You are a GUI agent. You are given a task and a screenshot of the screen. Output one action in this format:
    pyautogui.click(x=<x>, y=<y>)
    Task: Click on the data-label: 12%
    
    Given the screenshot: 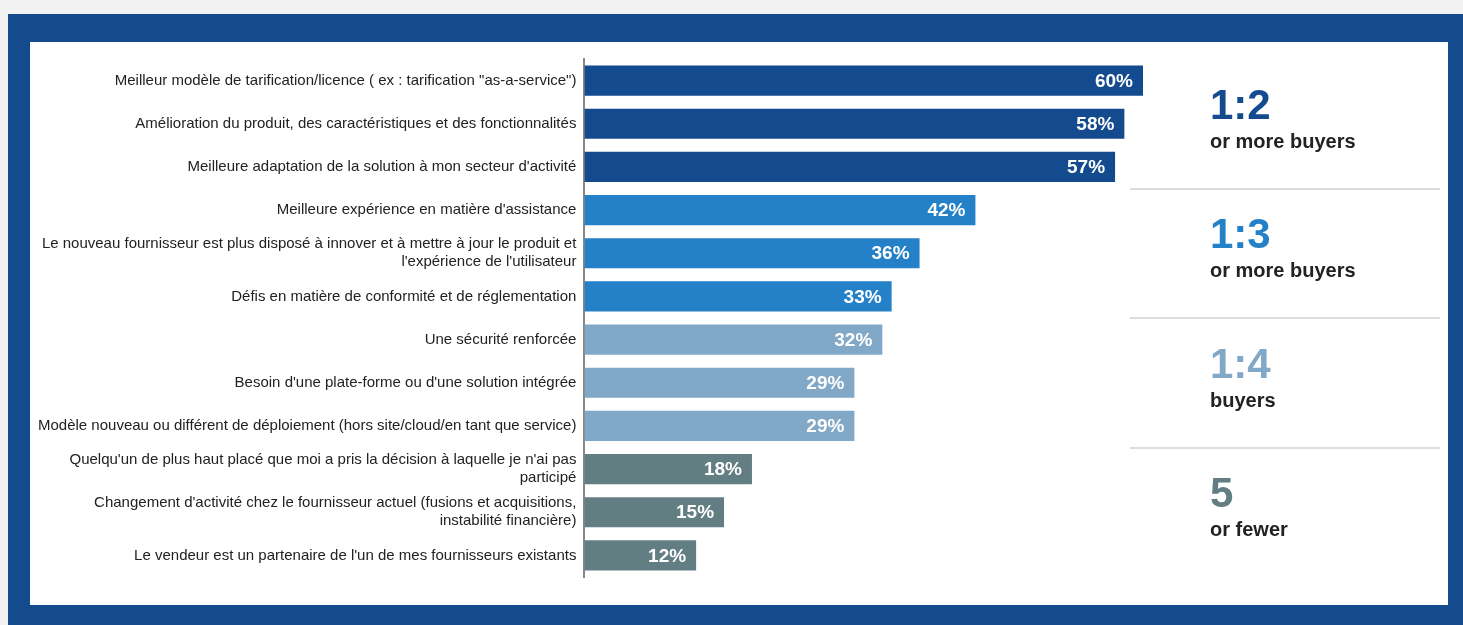 What is the action you would take?
    pyautogui.click(x=667, y=555)
    